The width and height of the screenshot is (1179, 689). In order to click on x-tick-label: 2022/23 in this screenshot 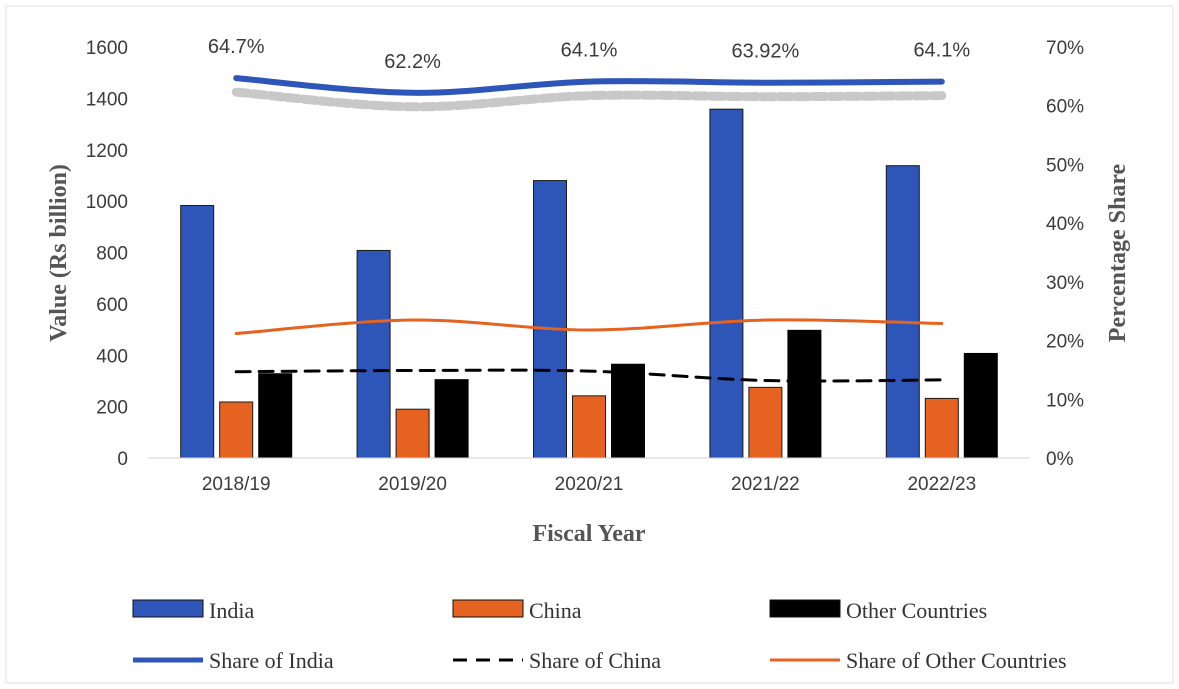, I will do `click(941, 484)`.